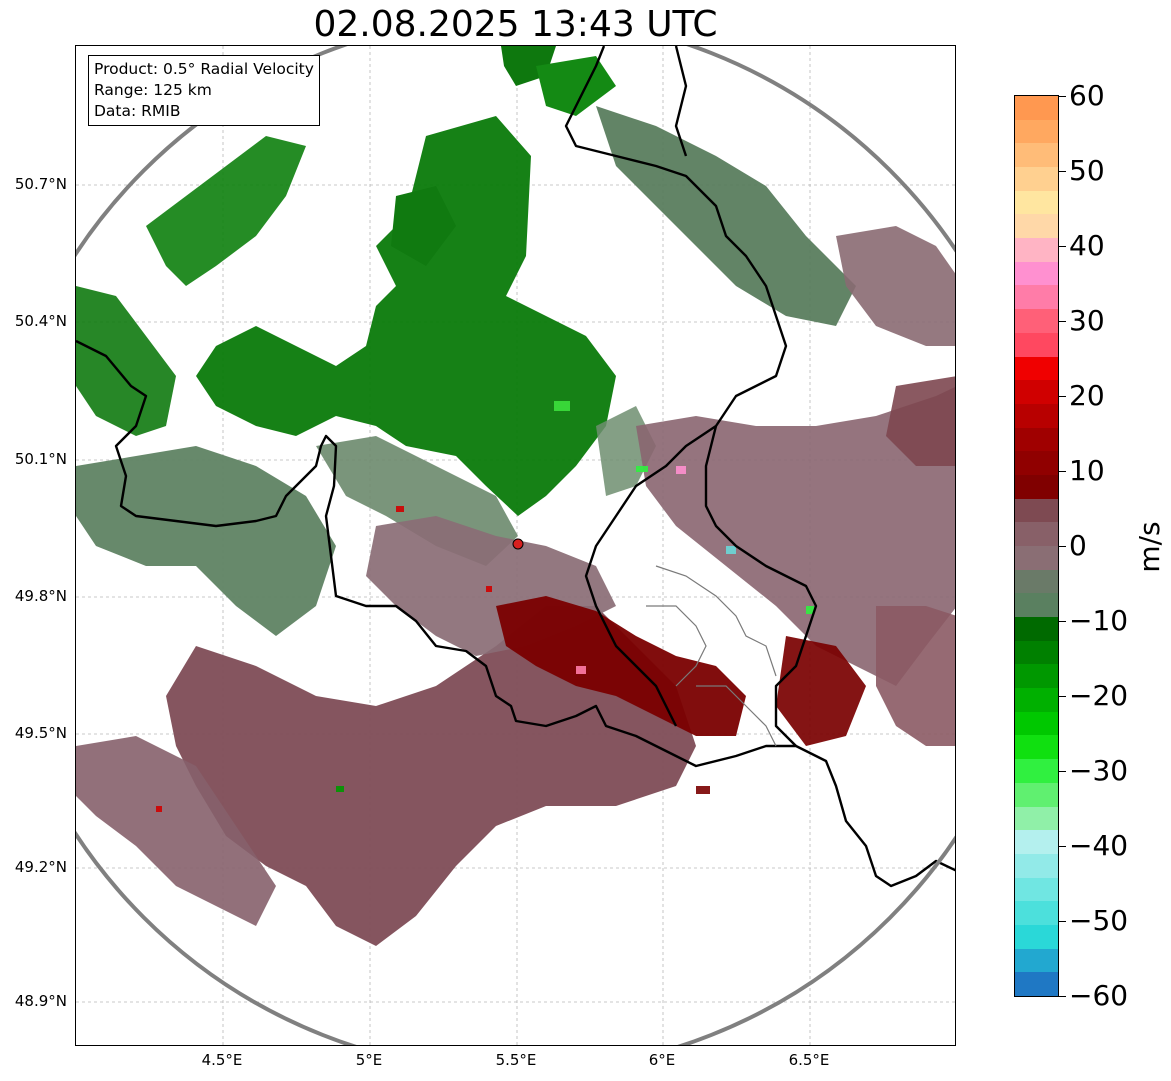 The width and height of the screenshot is (1171, 1081). Describe the element at coordinates (1099, 620) in the screenshot. I see `colorbar-tick-label: −10` at that location.